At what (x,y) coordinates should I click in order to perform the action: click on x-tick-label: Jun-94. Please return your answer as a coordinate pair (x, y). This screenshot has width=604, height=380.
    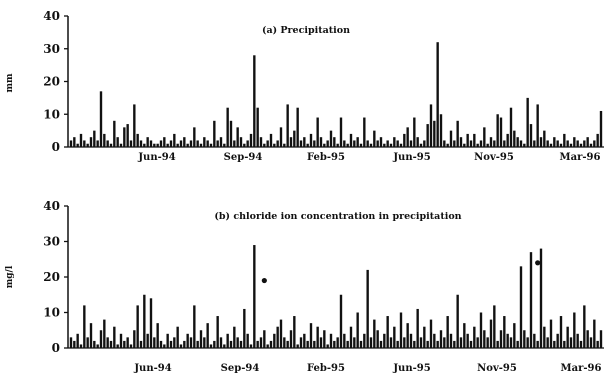
    Looking at the image, I should click on (152, 368).